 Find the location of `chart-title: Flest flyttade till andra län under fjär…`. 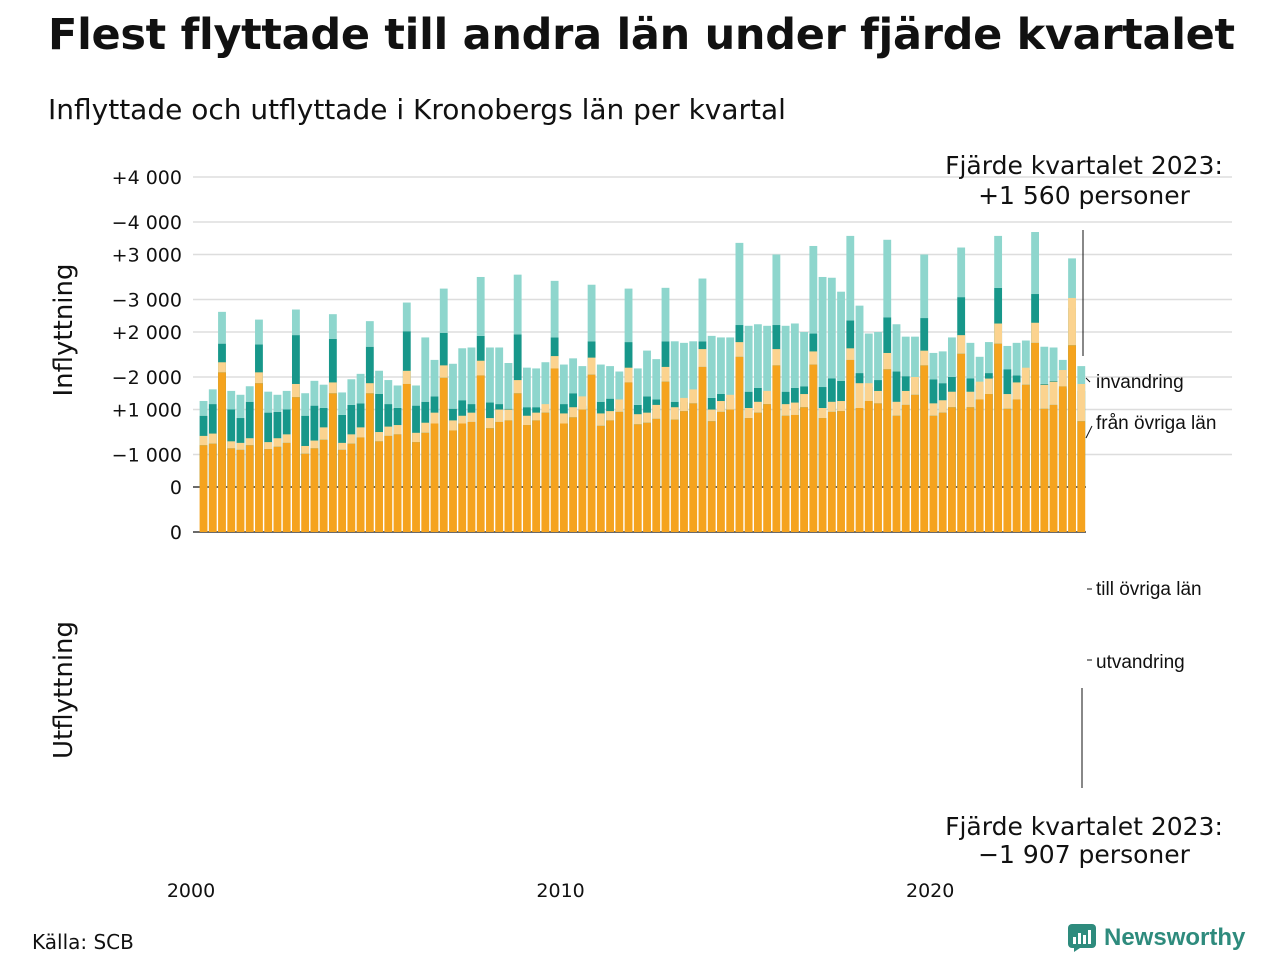

chart-title: Flest flyttade till andra län under fjär… is located at coordinates (641, 35).